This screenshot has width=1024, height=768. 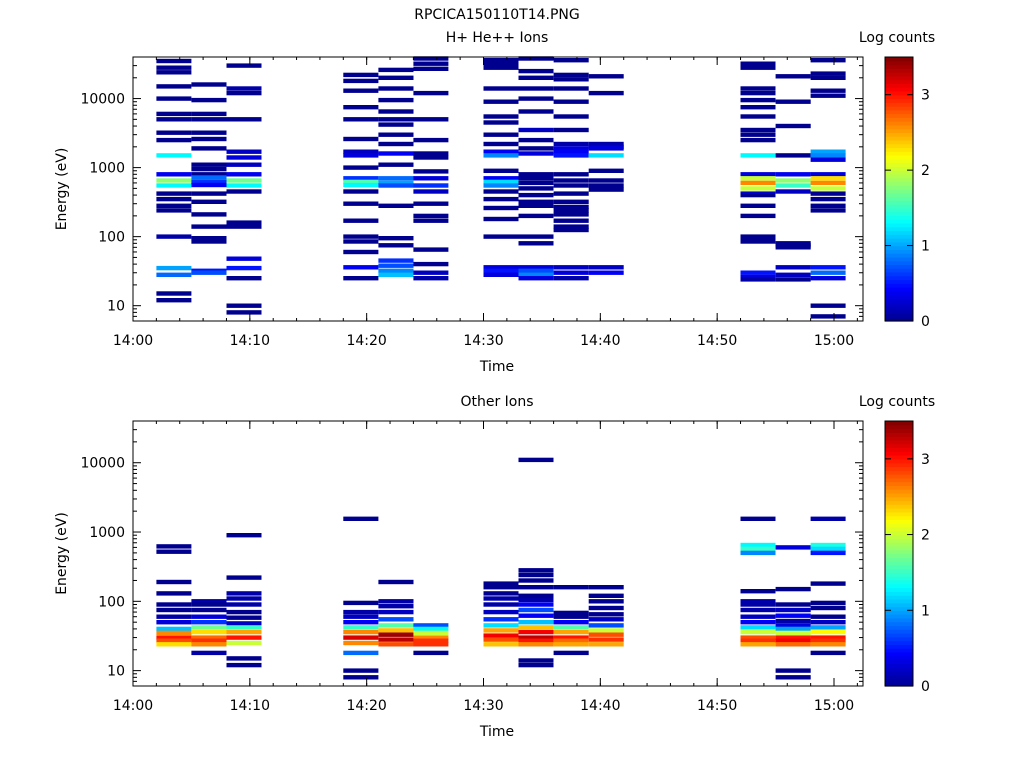 I want to click on y-axis-label: Energy (eV), so click(x=62, y=189).